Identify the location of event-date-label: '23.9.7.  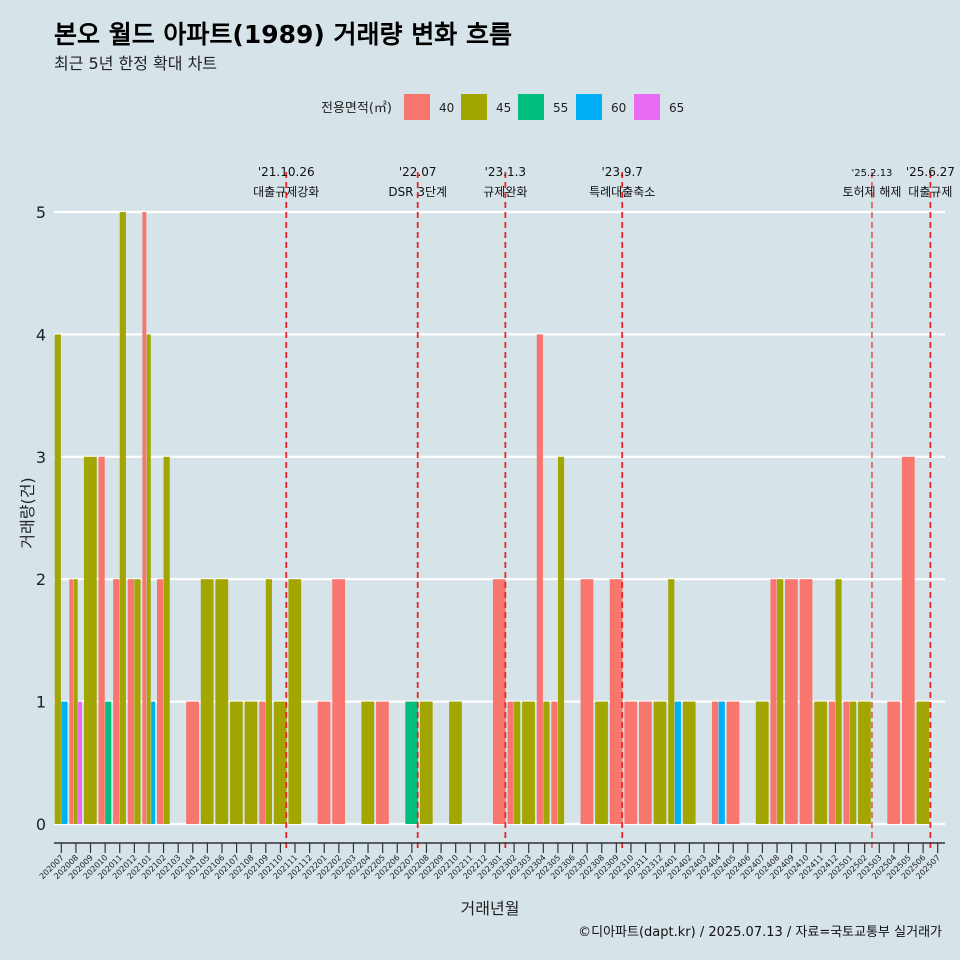
(621, 172).